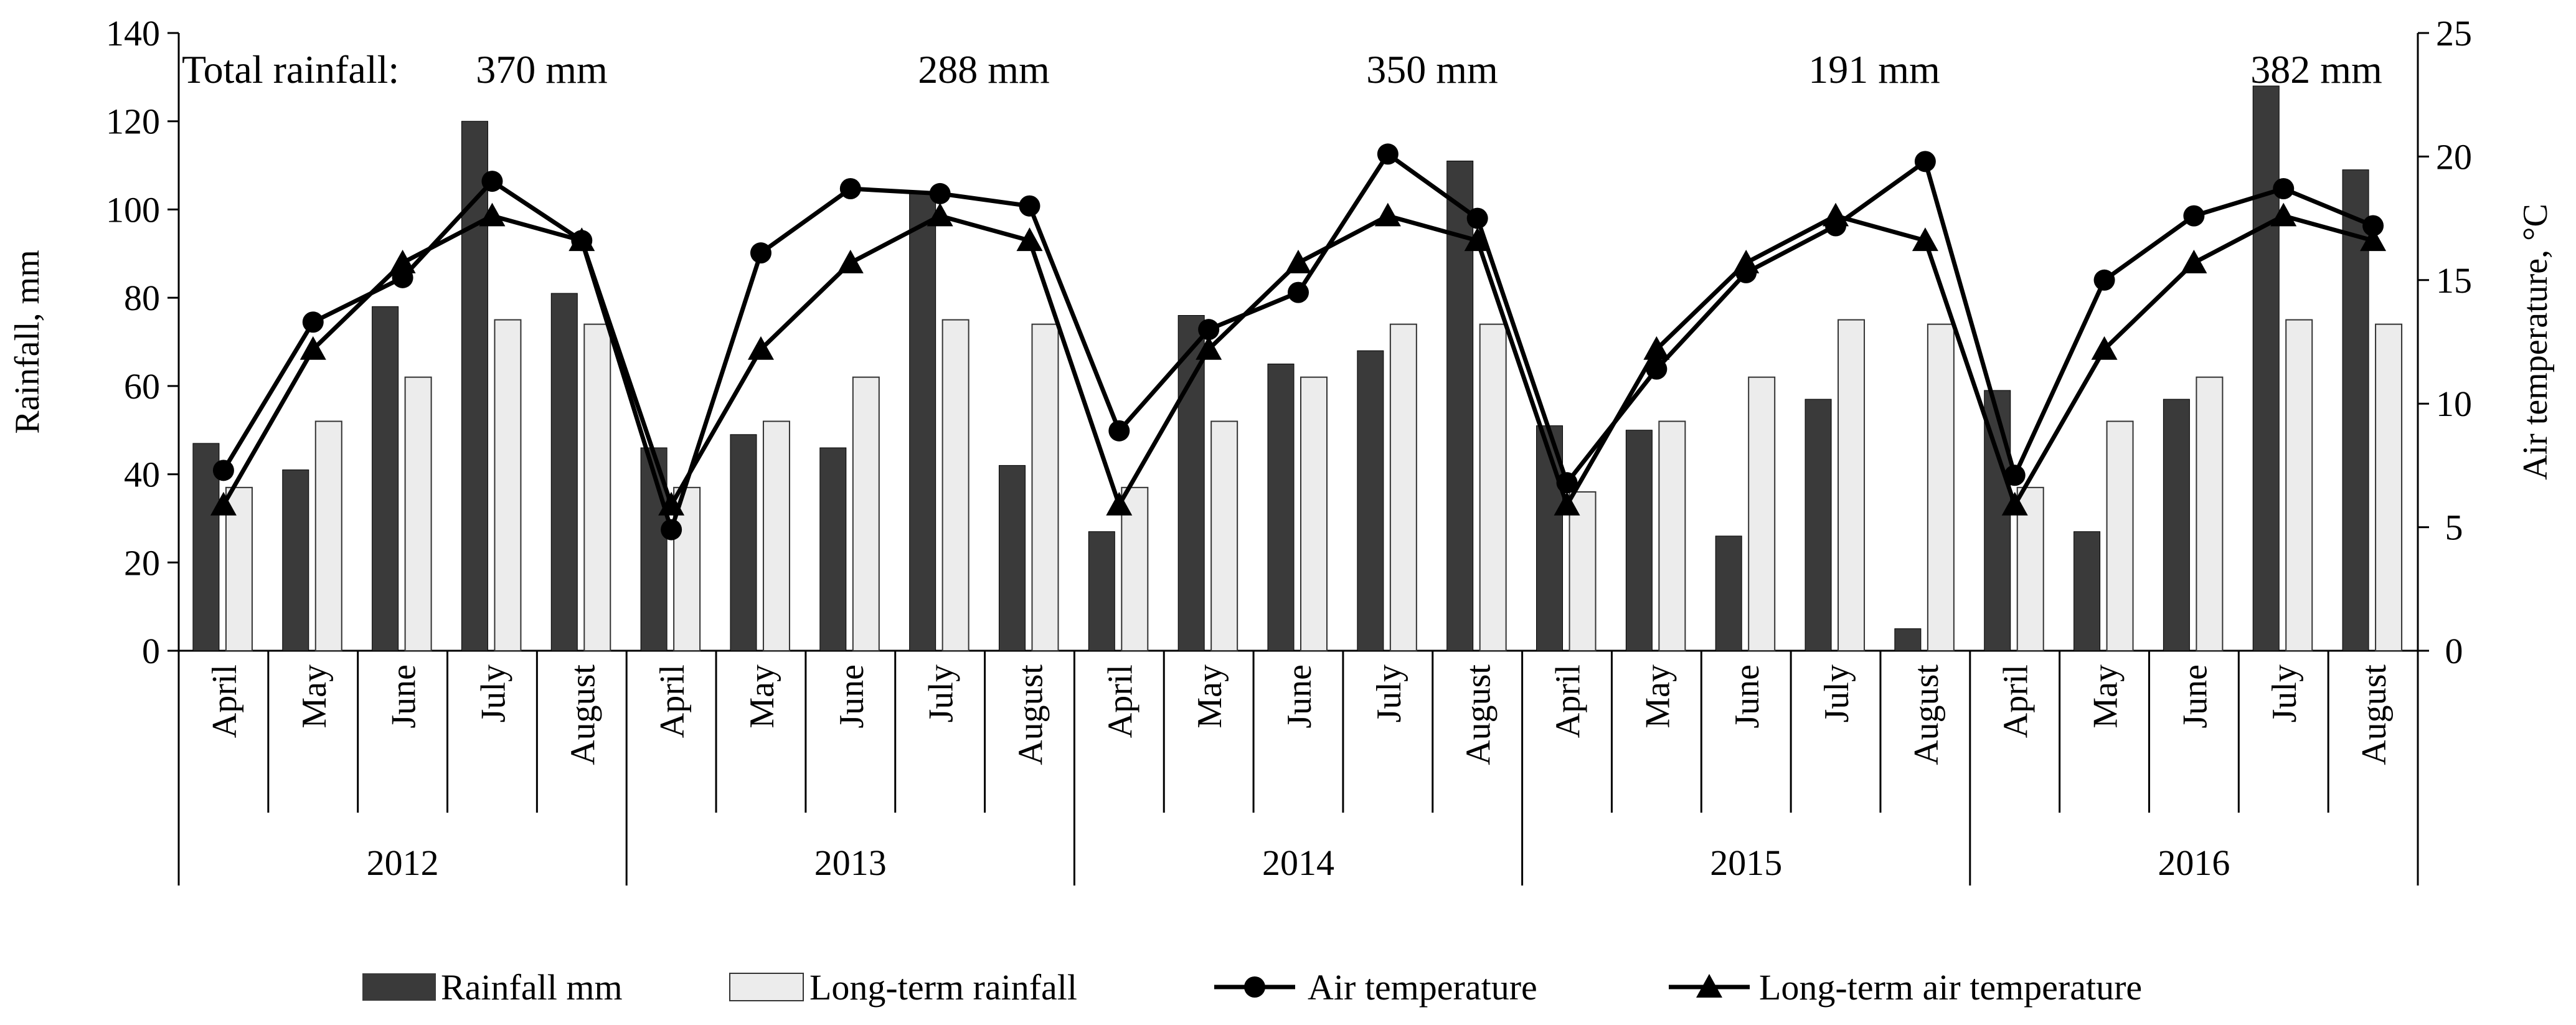  What do you see at coordinates (1874, 69) in the screenshot?
I see `total-rainfall-value: 191 mm` at bounding box center [1874, 69].